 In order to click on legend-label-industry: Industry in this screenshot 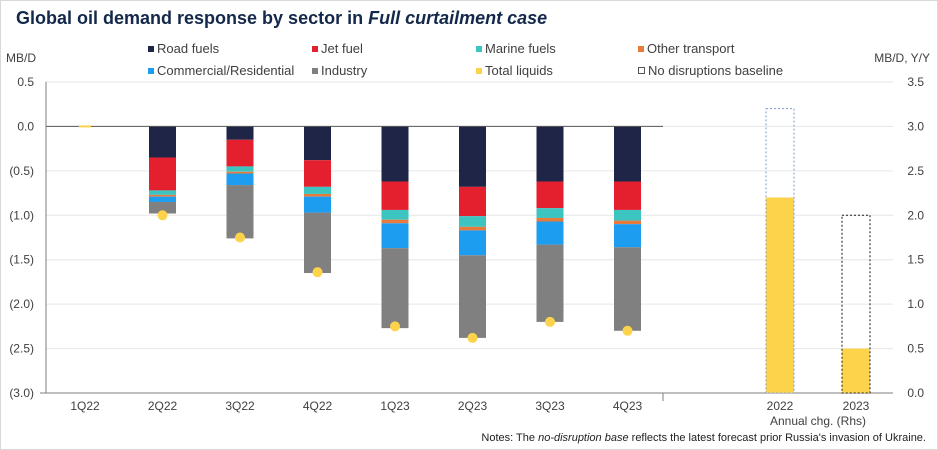, I will do `click(344, 70)`.